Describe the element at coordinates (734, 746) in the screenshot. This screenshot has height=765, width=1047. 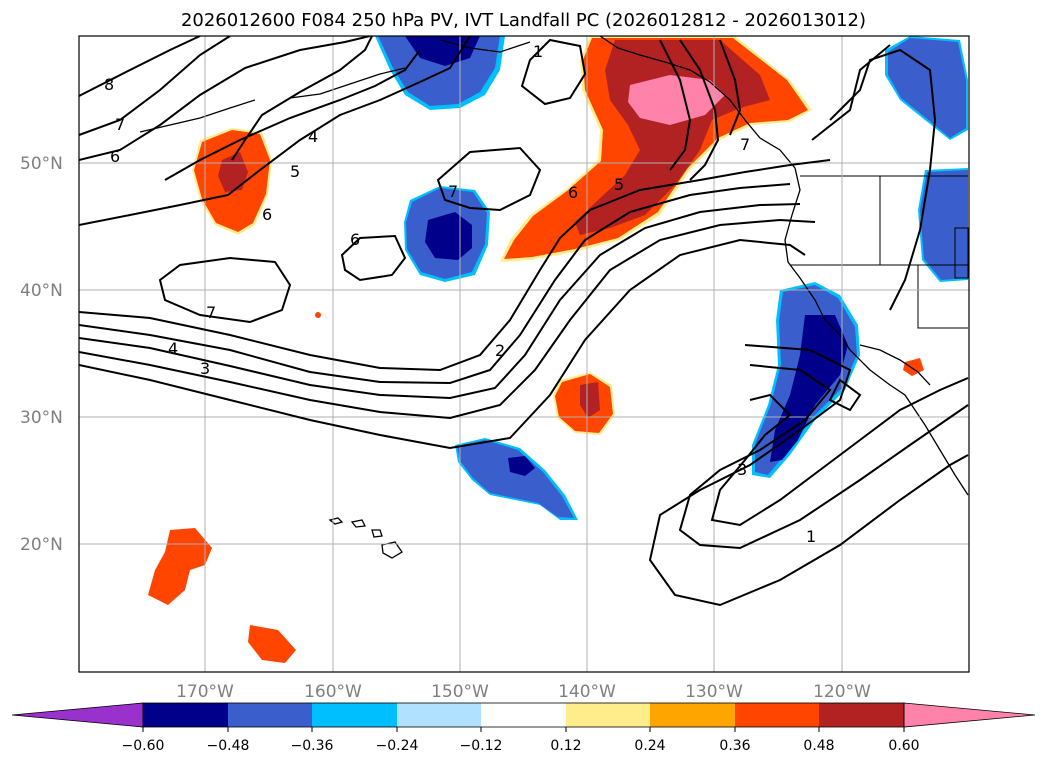
I see `colorbar-tick-label: 0.36` at that location.